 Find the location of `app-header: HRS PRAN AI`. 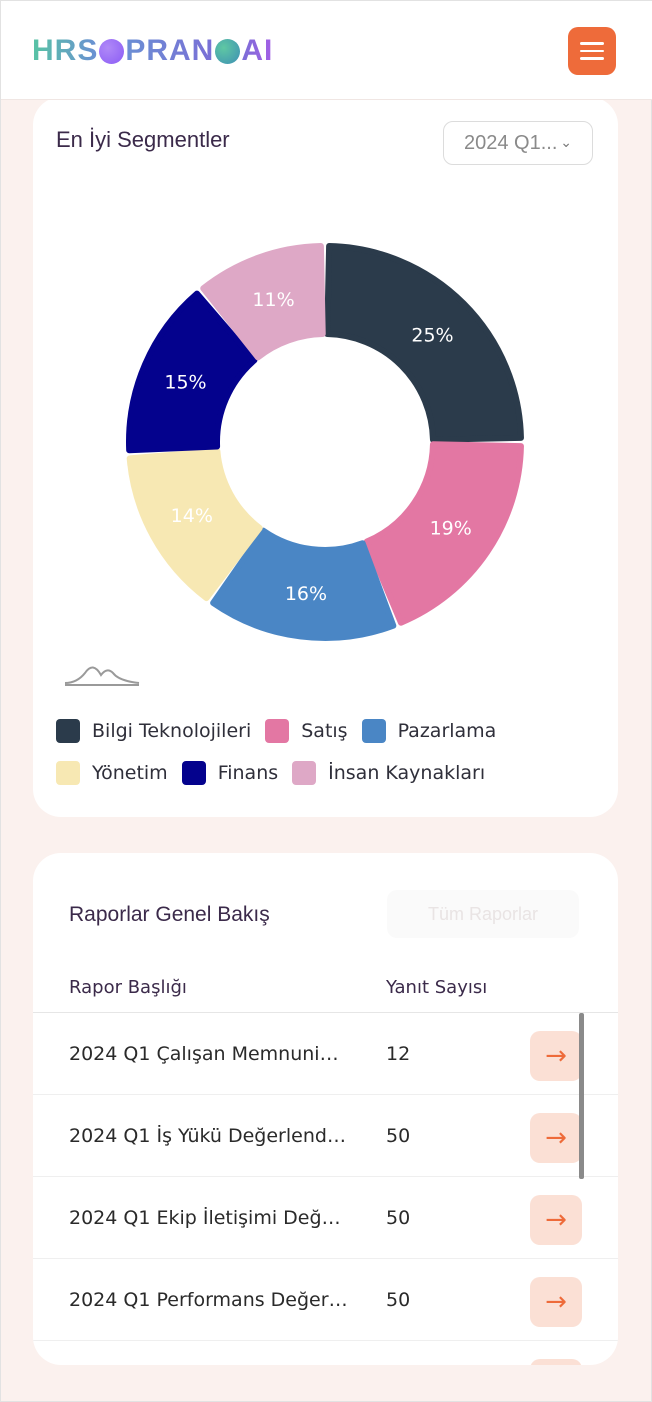

app-header: HRS PRAN AI is located at coordinates (326, 50).